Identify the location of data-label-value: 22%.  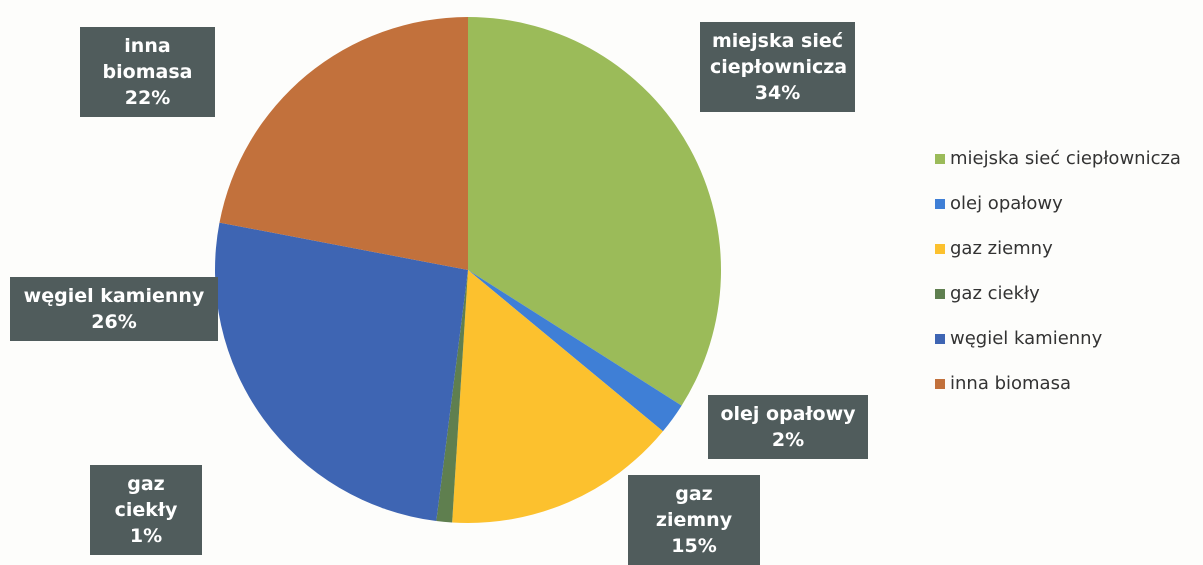
(147, 98).